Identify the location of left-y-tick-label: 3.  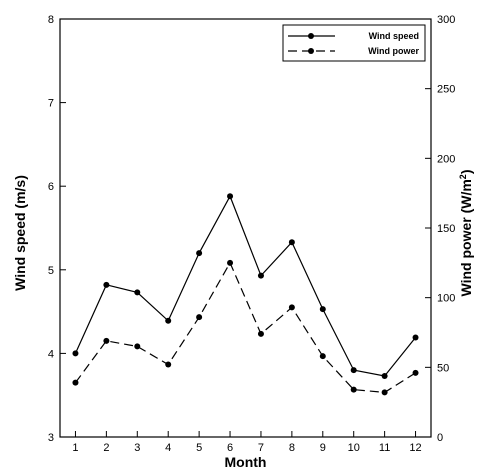
(51, 438).